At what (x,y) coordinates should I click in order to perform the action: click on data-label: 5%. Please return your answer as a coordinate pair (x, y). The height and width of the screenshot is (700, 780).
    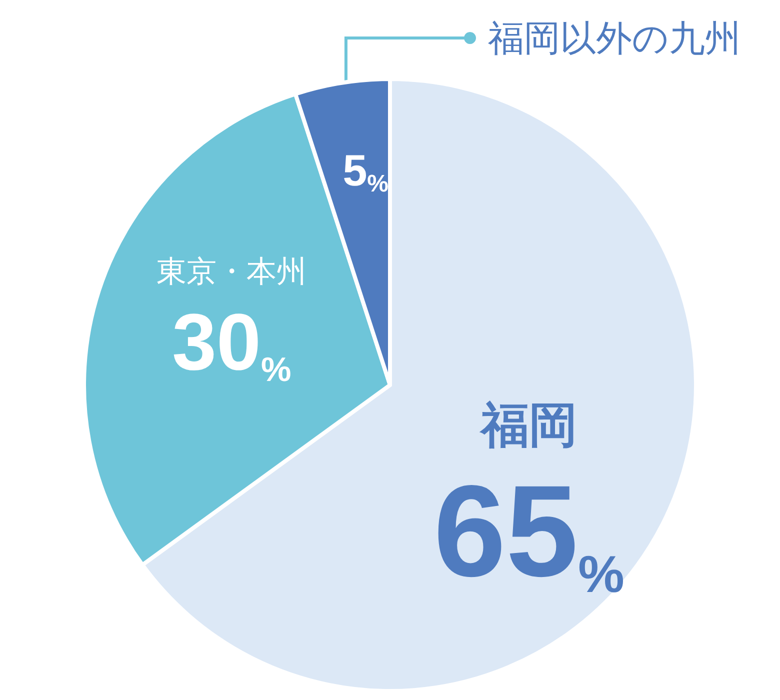
    Looking at the image, I should click on (365, 172).